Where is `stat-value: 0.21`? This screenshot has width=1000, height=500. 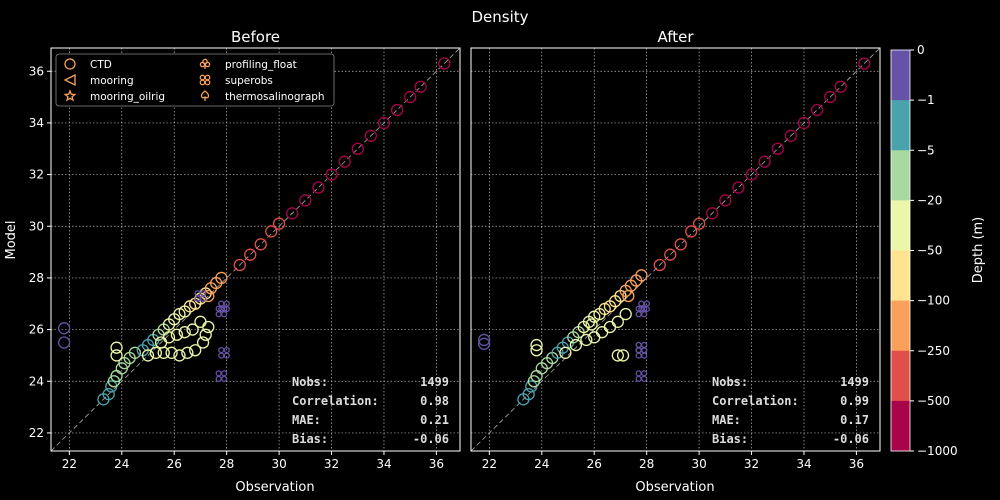 stat-value: 0.21 is located at coordinates (434, 420).